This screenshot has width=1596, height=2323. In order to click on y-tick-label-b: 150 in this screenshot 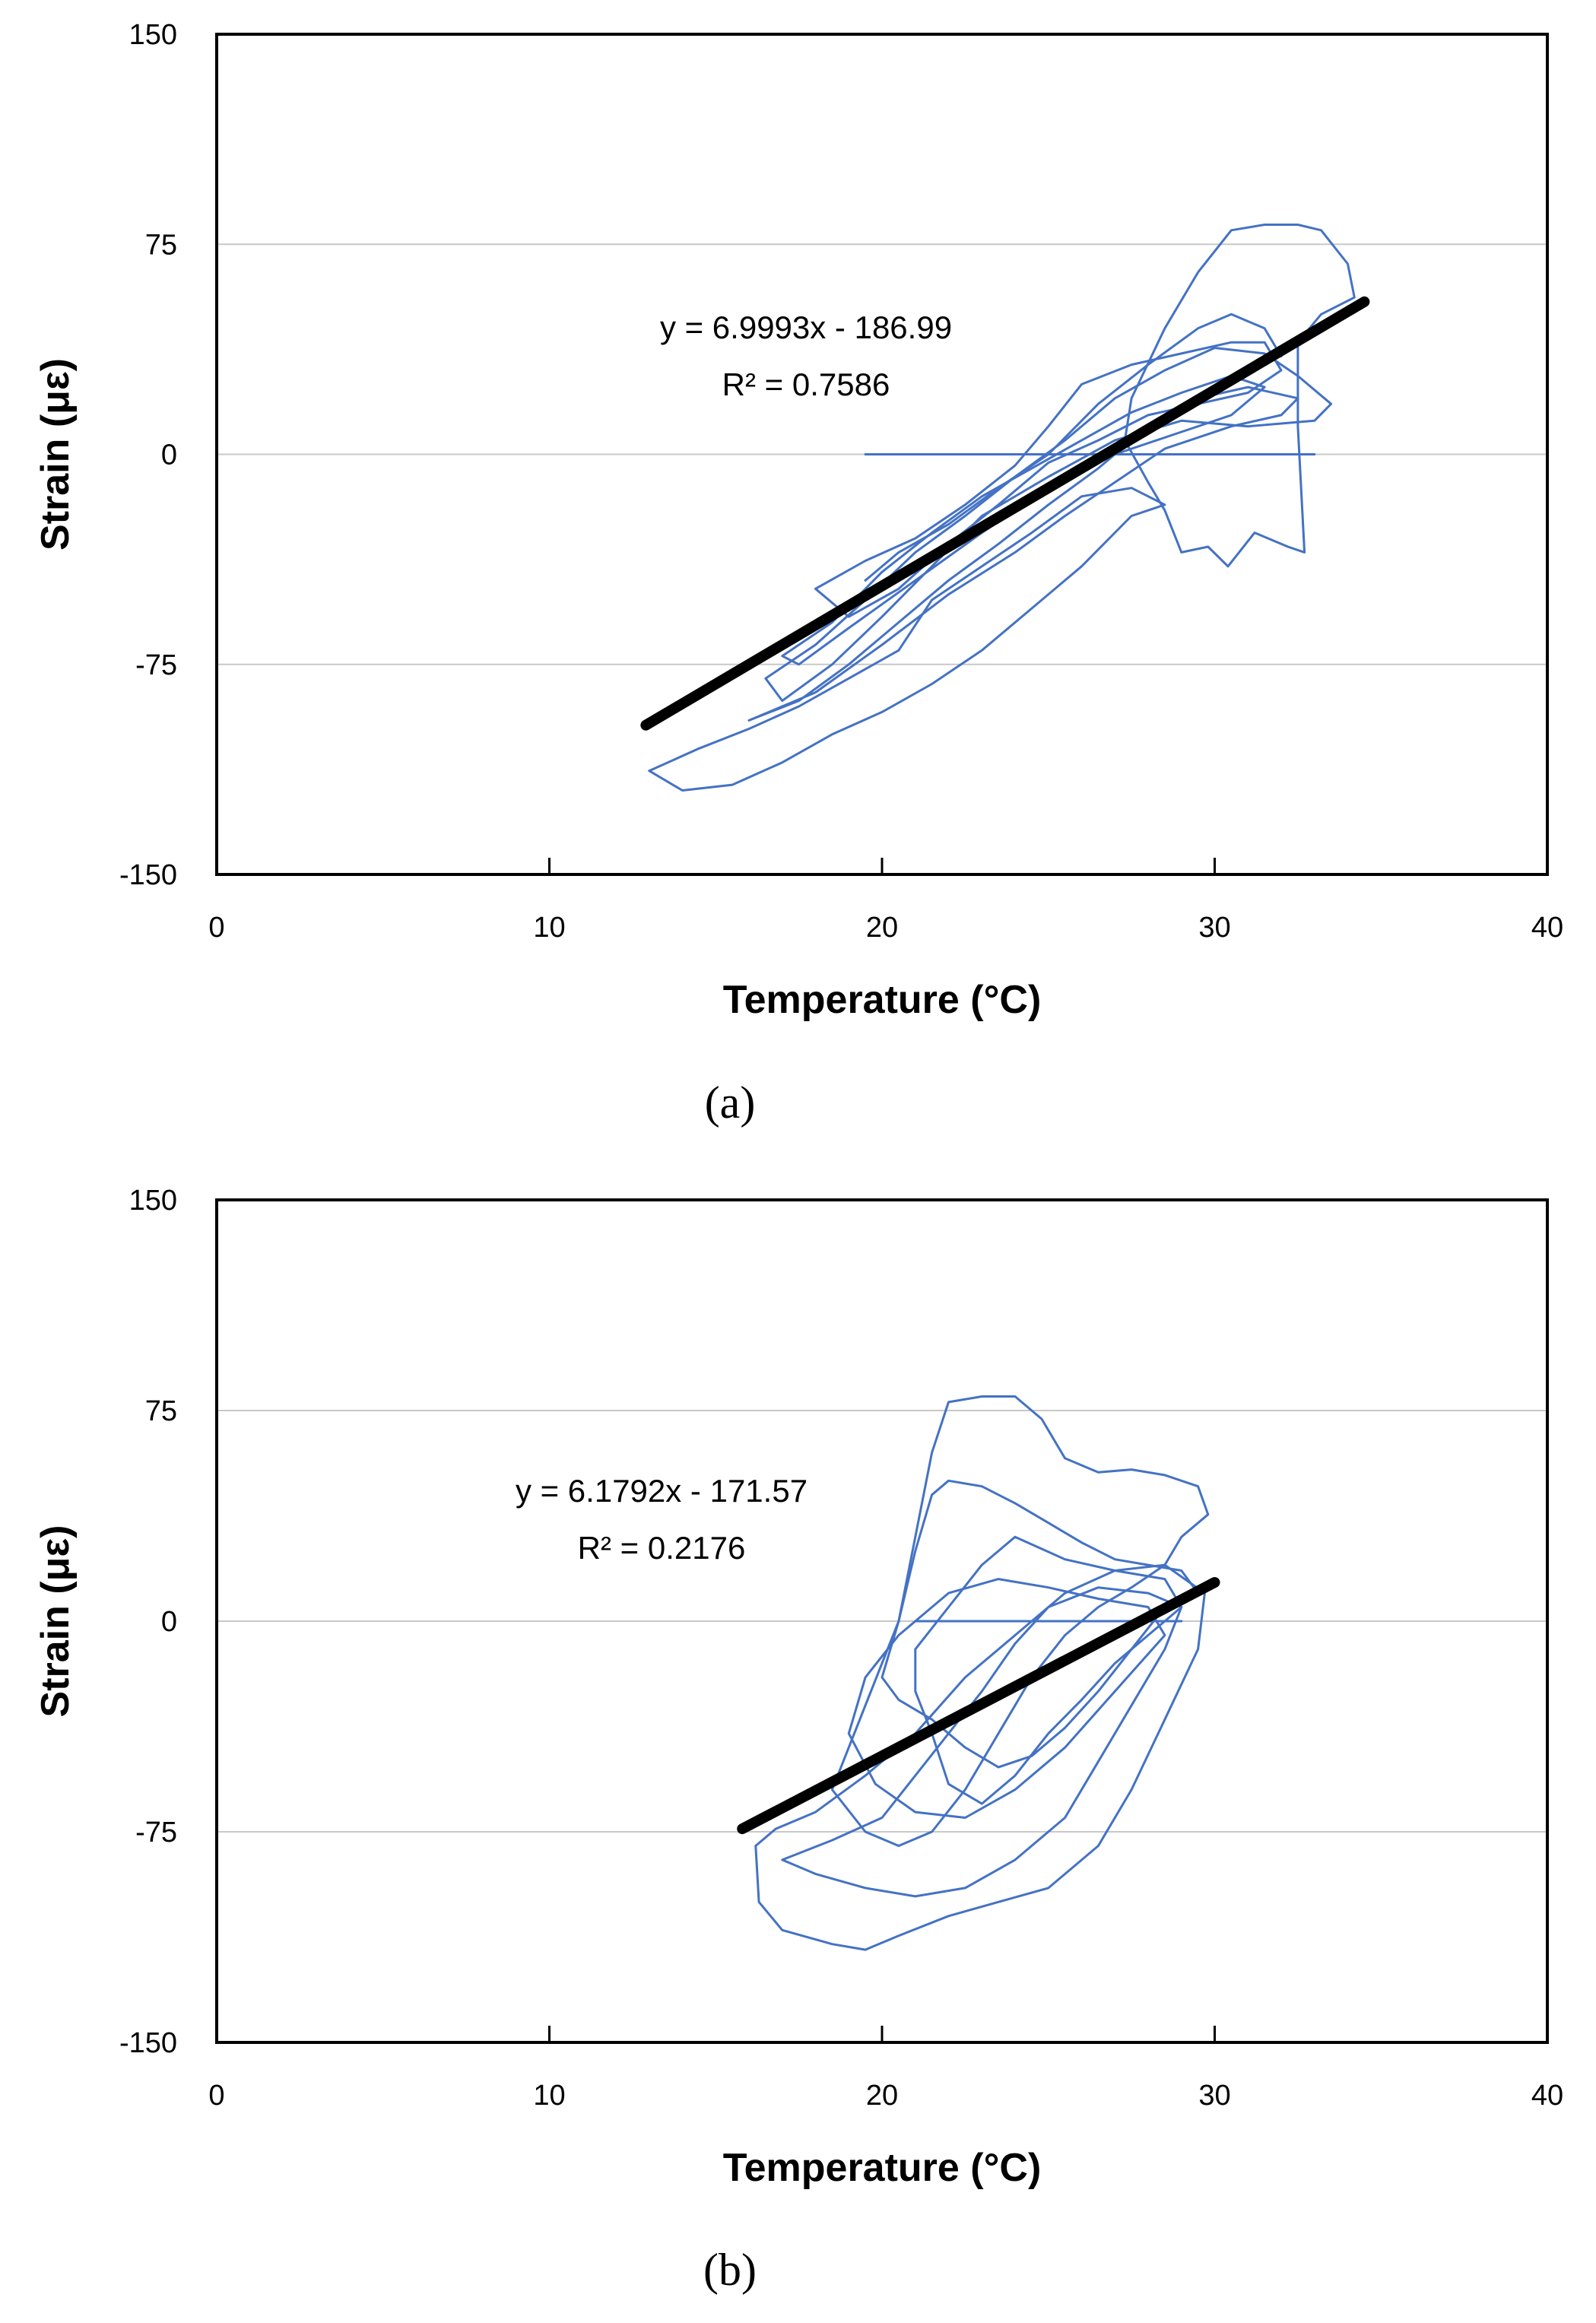, I will do `click(153, 1201)`.